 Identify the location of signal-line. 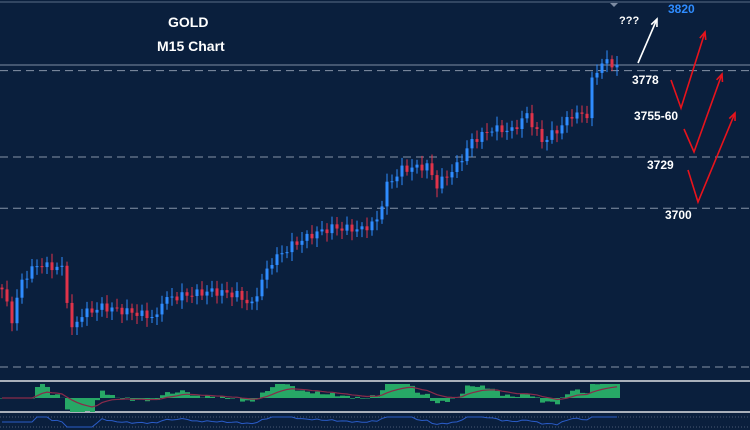
(310, 397).